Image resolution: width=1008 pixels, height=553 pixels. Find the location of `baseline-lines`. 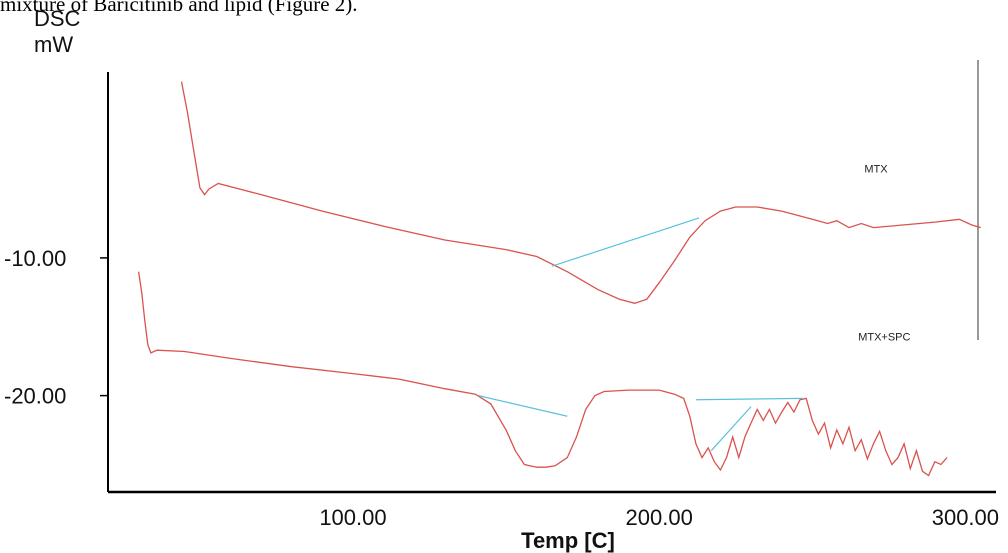

baseline-lines is located at coordinates (641, 334).